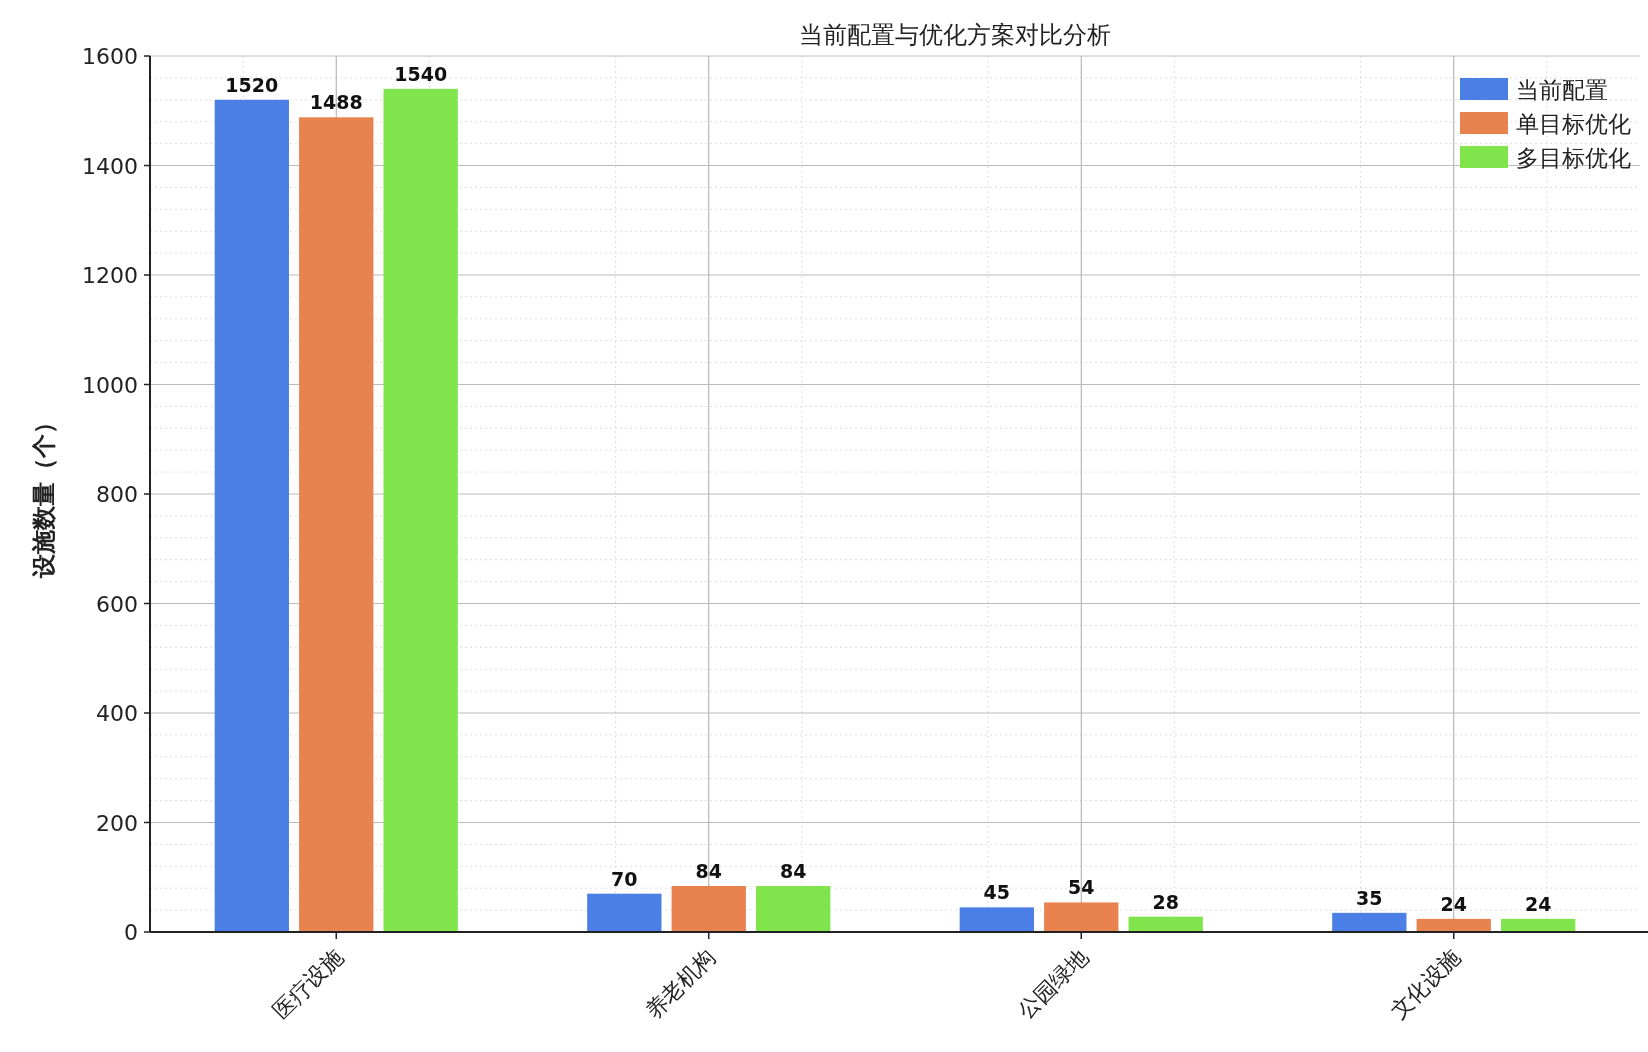  I want to click on y-tick-label: 1400, so click(110, 166).